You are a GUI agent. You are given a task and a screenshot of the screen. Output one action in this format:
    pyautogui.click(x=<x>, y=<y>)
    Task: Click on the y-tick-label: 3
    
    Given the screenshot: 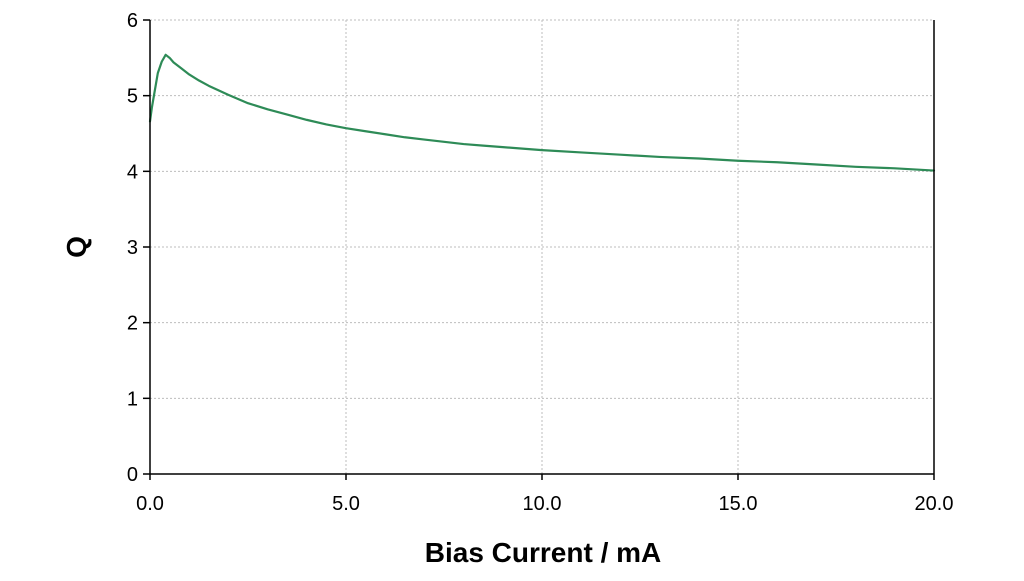 What is the action you would take?
    pyautogui.click(x=132, y=248)
    